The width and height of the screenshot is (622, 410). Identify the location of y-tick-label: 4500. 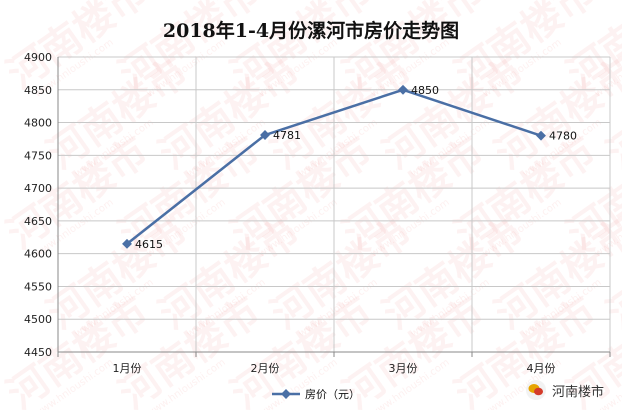
(38, 319).